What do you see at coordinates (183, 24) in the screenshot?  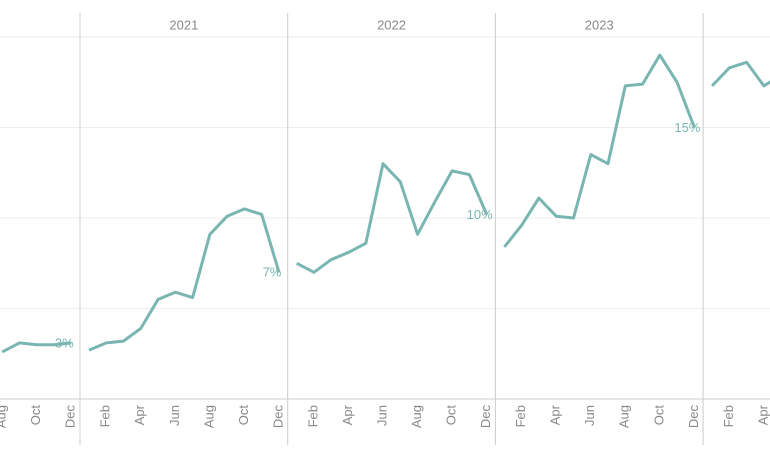 I see `panel-title: 2021` at bounding box center [183, 24].